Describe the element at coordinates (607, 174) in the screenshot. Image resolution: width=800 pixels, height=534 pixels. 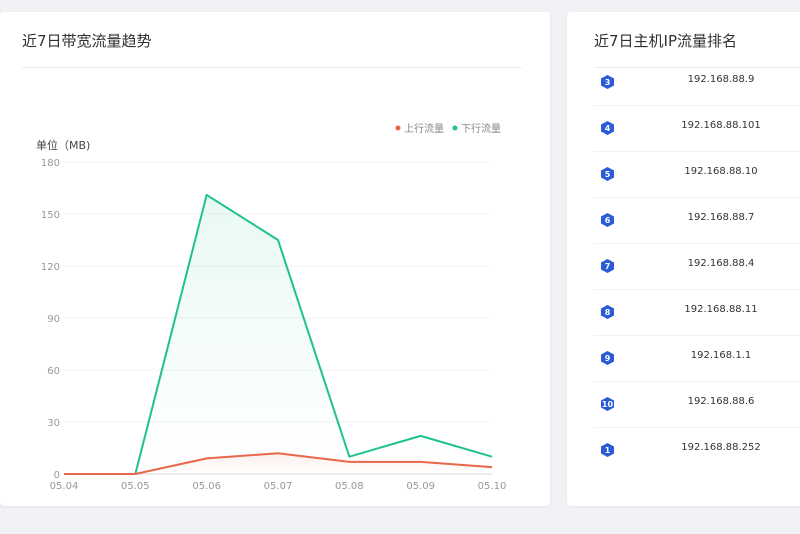
I see `rank-badge: 5` at that location.